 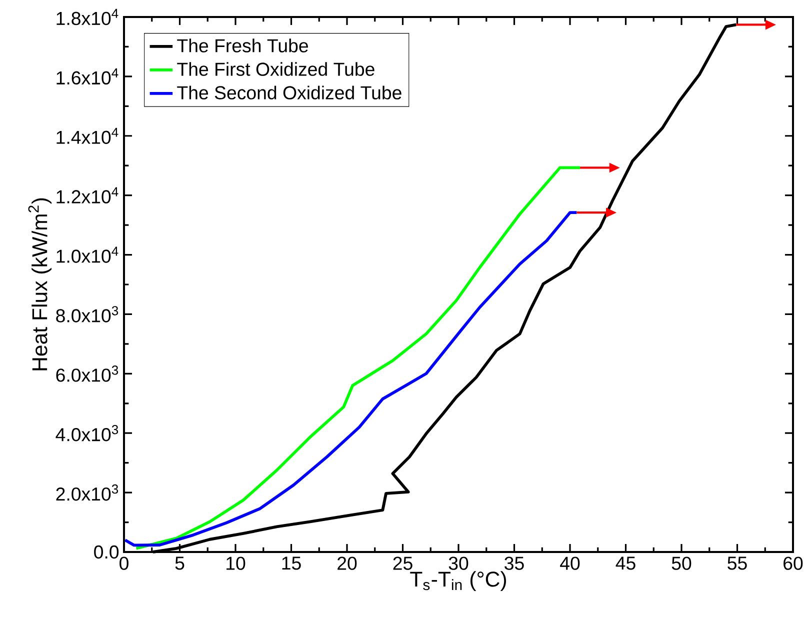 What do you see at coordinates (570, 563) in the screenshot?
I see `x-tick-label: 40` at bounding box center [570, 563].